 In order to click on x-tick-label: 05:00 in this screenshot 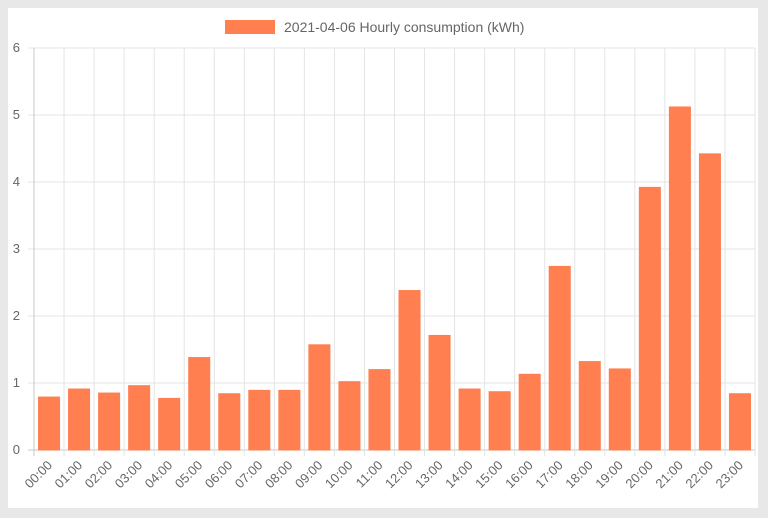, I will do `click(189, 475)`.